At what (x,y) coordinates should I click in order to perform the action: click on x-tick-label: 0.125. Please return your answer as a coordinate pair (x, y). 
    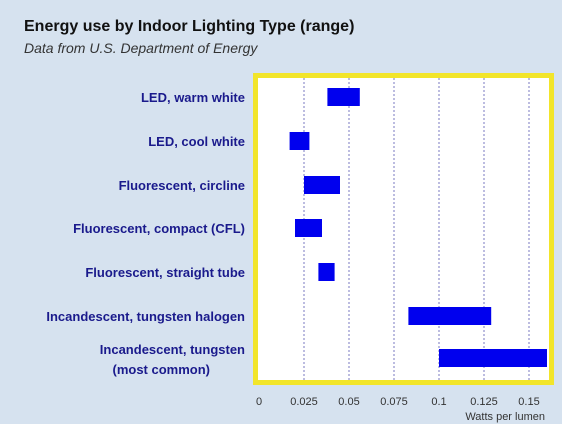
    Looking at the image, I should click on (484, 402).